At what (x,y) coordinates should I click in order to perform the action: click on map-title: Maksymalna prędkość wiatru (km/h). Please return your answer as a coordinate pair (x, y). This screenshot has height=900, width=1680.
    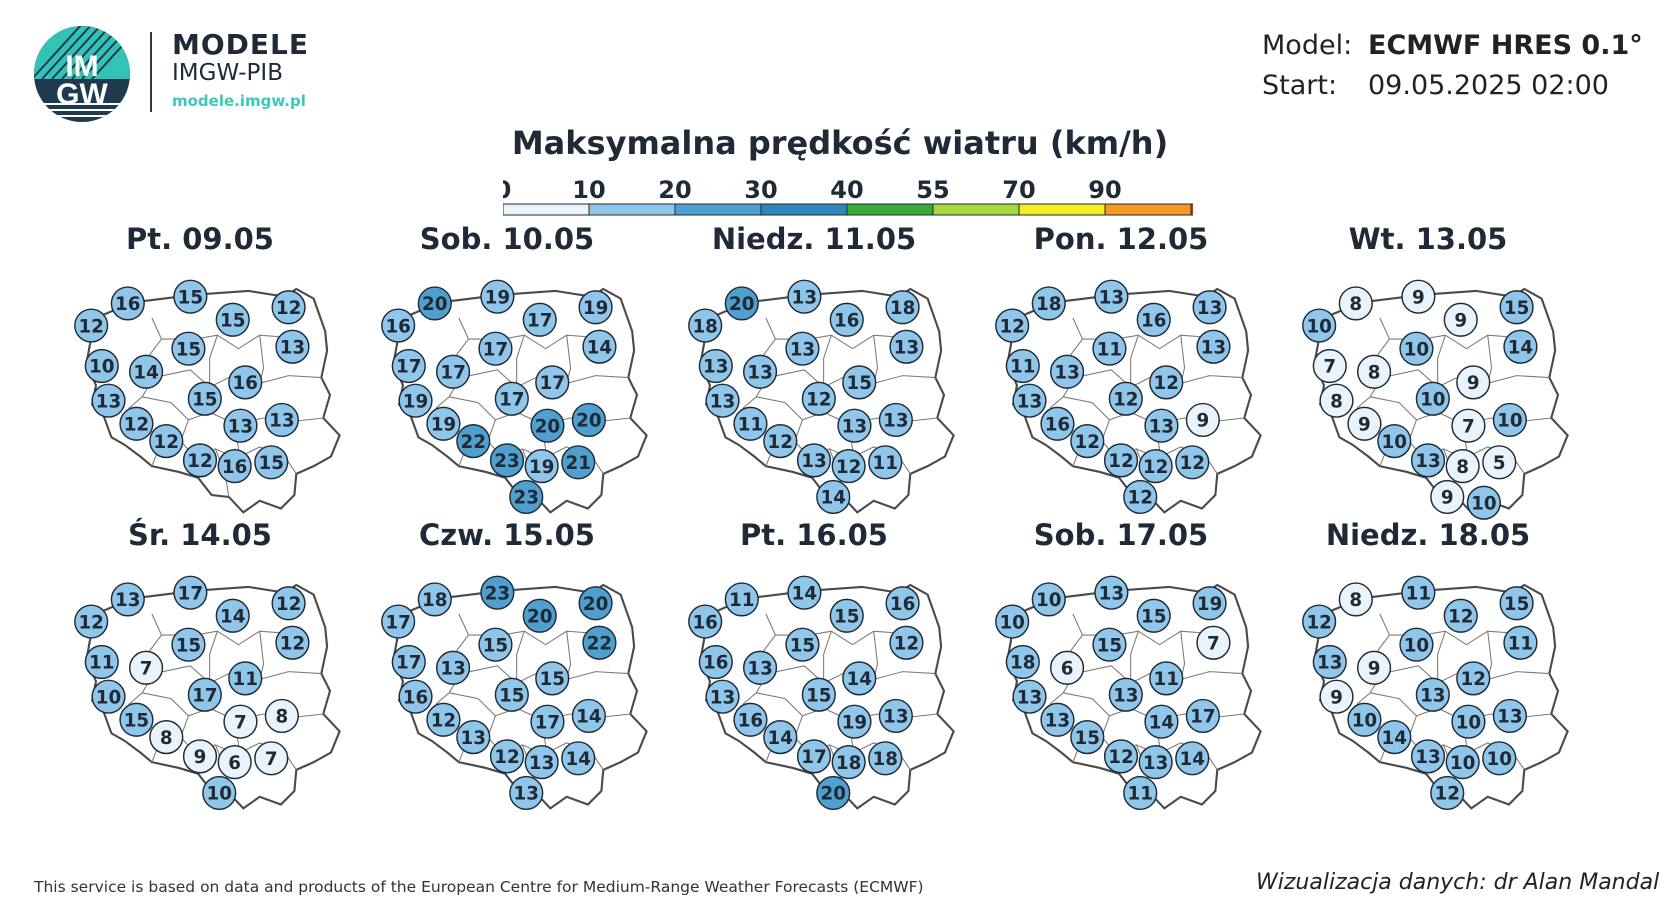
    Looking at the image, I should click on (840, 143).